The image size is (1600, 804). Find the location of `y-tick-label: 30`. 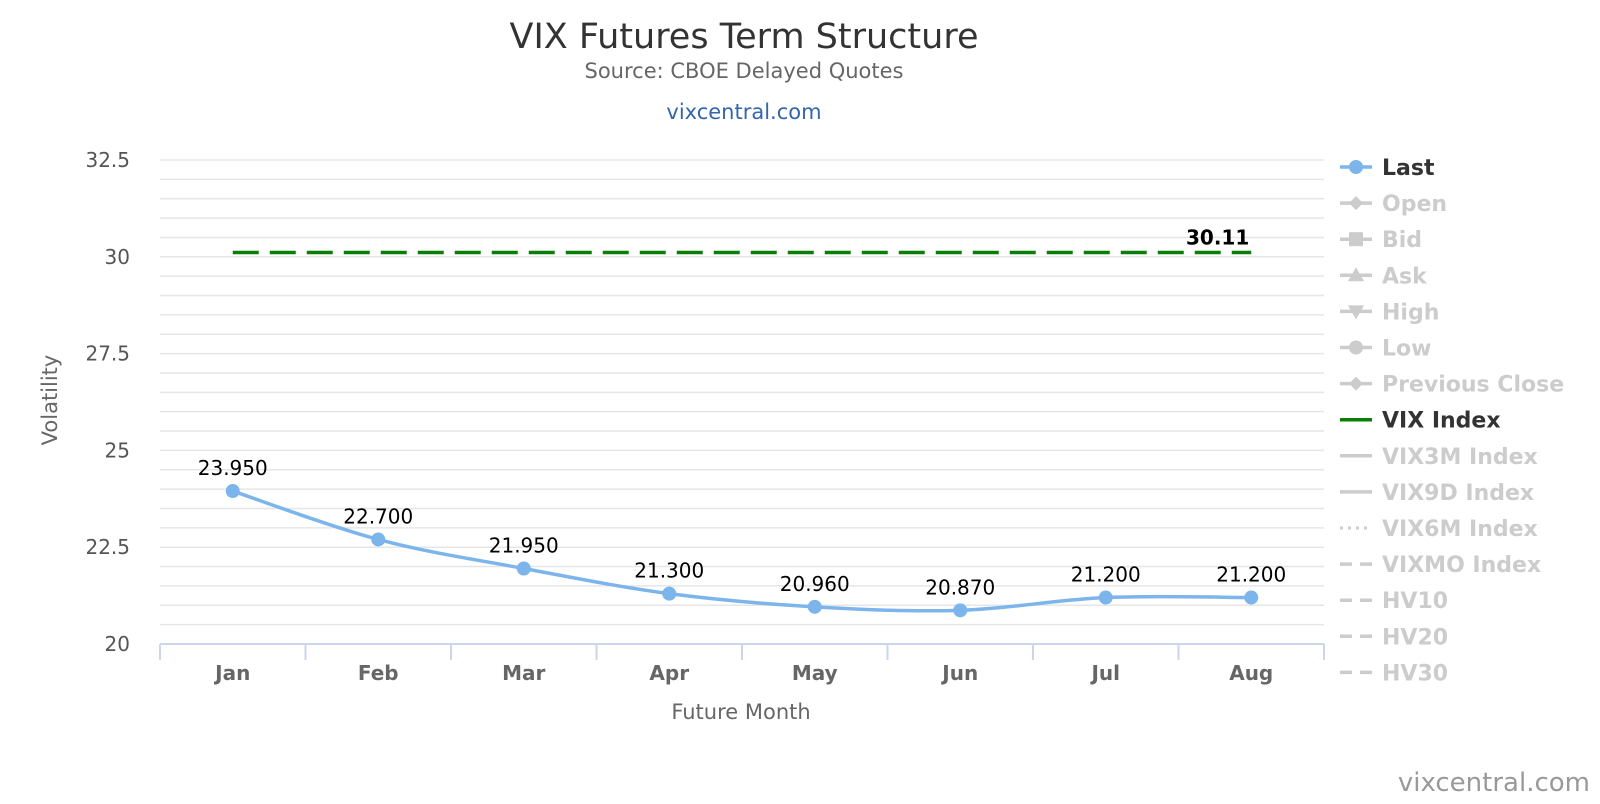

y-tick-label: 30 is located at coordinates (117, 257).